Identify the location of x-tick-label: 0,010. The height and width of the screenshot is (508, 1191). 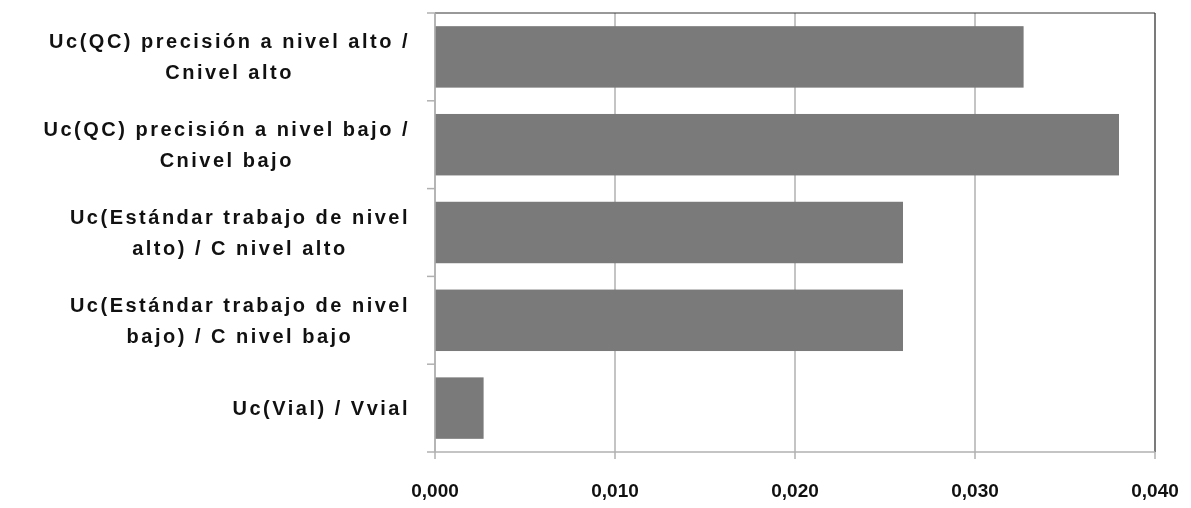
(615, 490).